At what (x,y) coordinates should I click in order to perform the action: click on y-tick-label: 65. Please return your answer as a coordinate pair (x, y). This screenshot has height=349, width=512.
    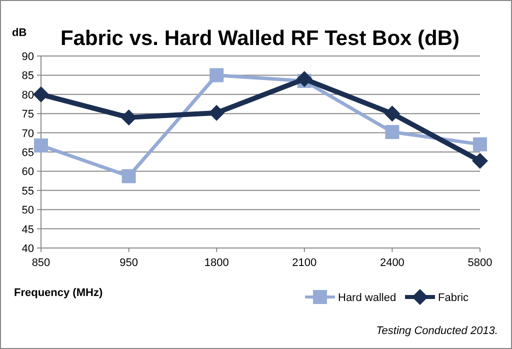
    Looking at the image, I should click on (28, 153).